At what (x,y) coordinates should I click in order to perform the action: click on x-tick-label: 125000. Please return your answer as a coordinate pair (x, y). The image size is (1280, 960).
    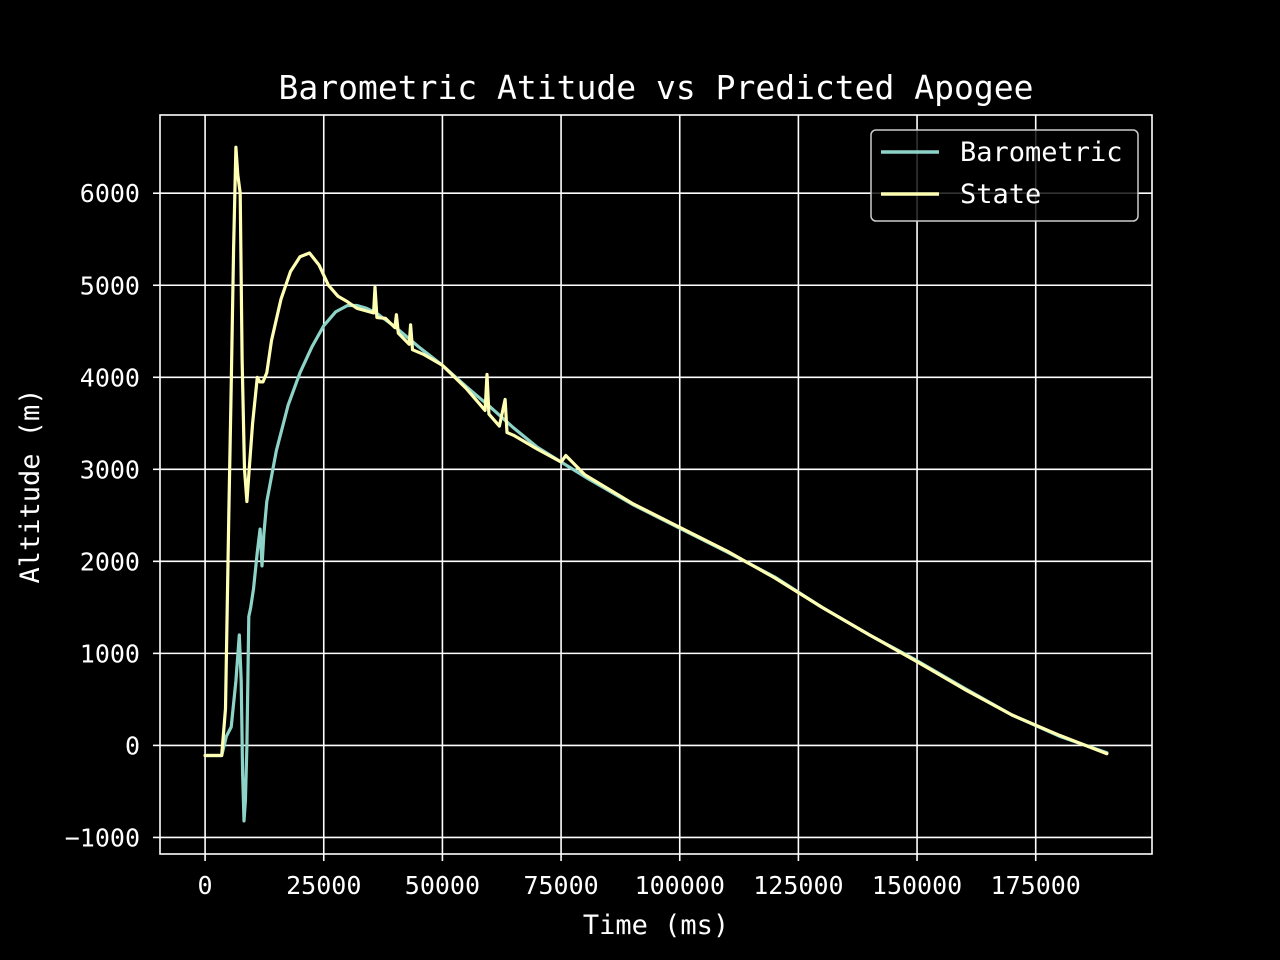
    Looking at the image, I should click on (798, 885).